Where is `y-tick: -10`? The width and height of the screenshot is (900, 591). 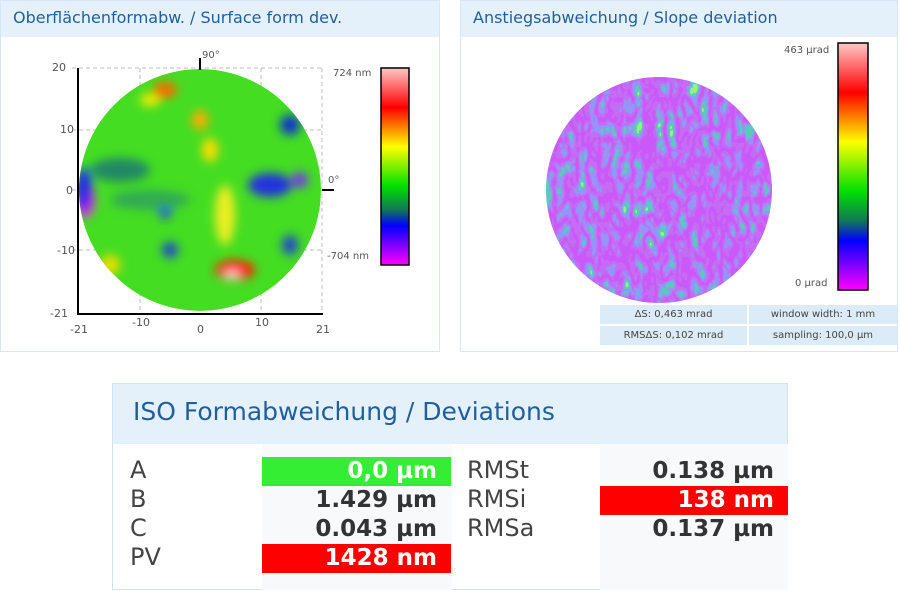
y-tick: -10 is located at coordinates (66, 250).